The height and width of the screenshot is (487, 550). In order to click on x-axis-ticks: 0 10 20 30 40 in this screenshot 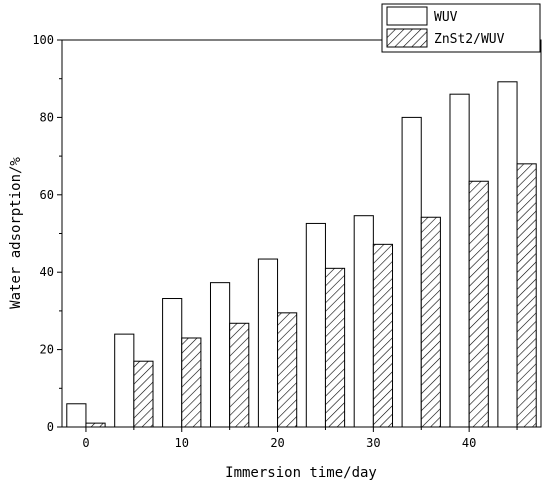, I will do `click(300, 438)`.